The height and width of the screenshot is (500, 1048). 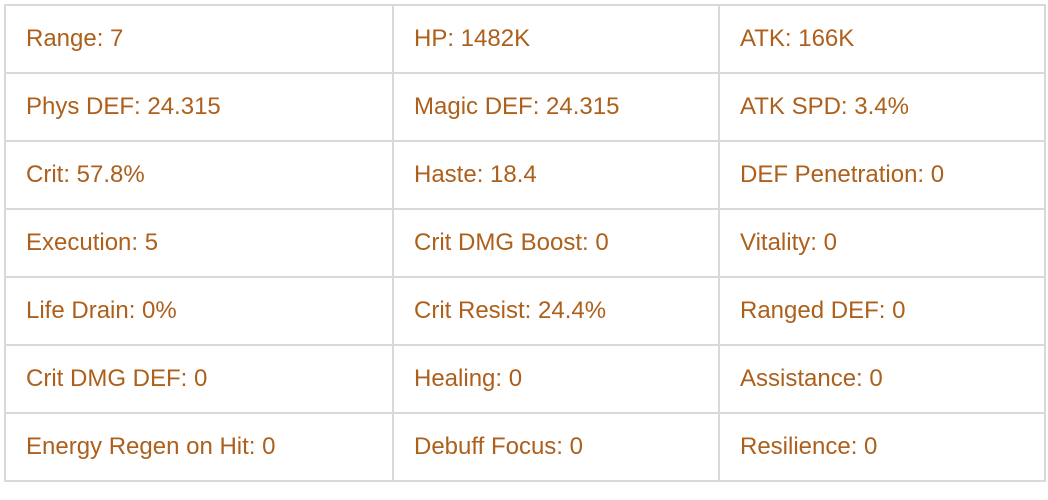 I want to click on stat-cell-crit-resist: Crit Resist: 24.4%, so click(x=556, y=311).